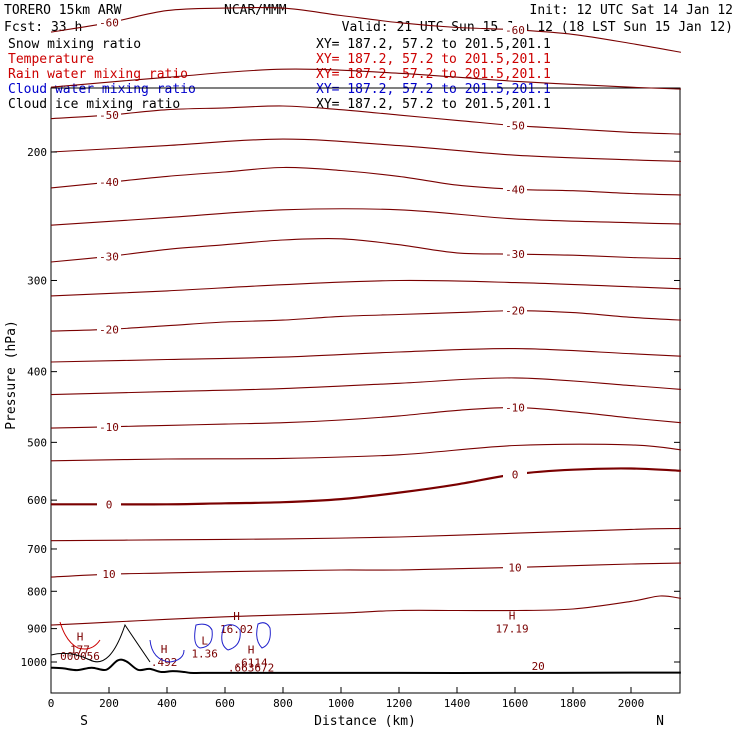  I want to click on legend-entry-name: Cloud water mixing ratio, so click(102, 89).